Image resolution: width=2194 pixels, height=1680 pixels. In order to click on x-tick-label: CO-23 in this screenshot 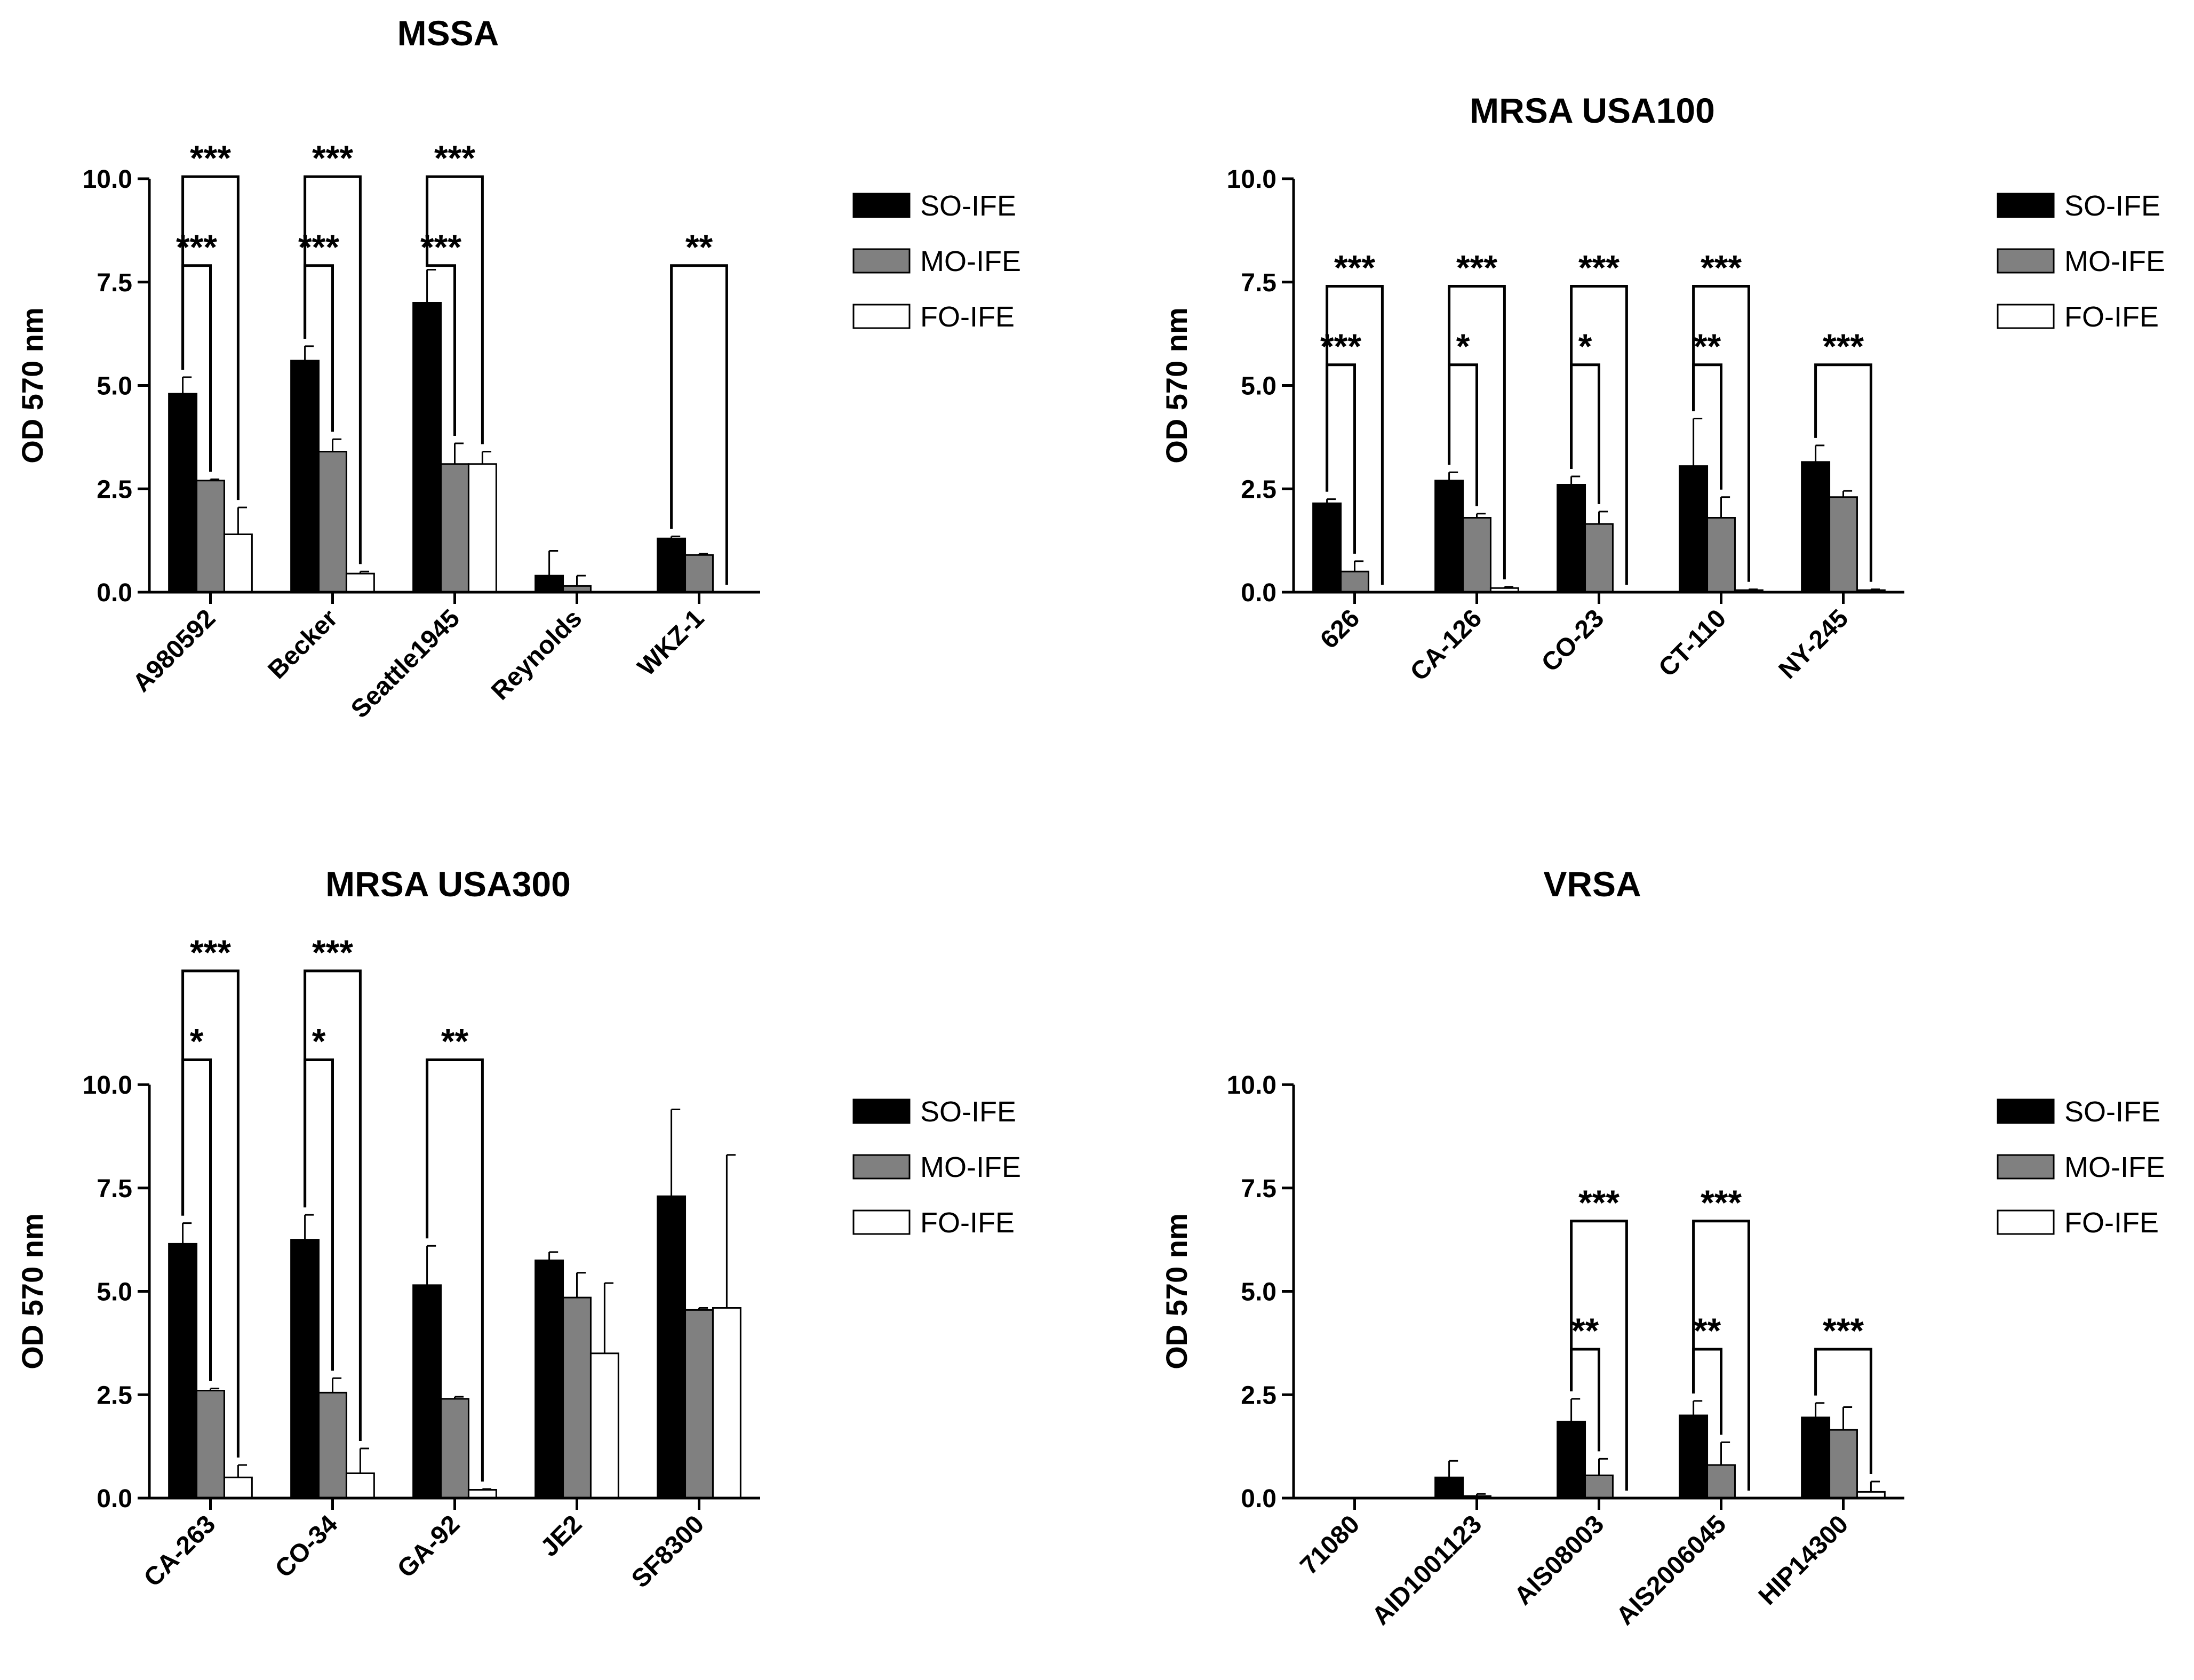, I will do `click(1572, 640)`.